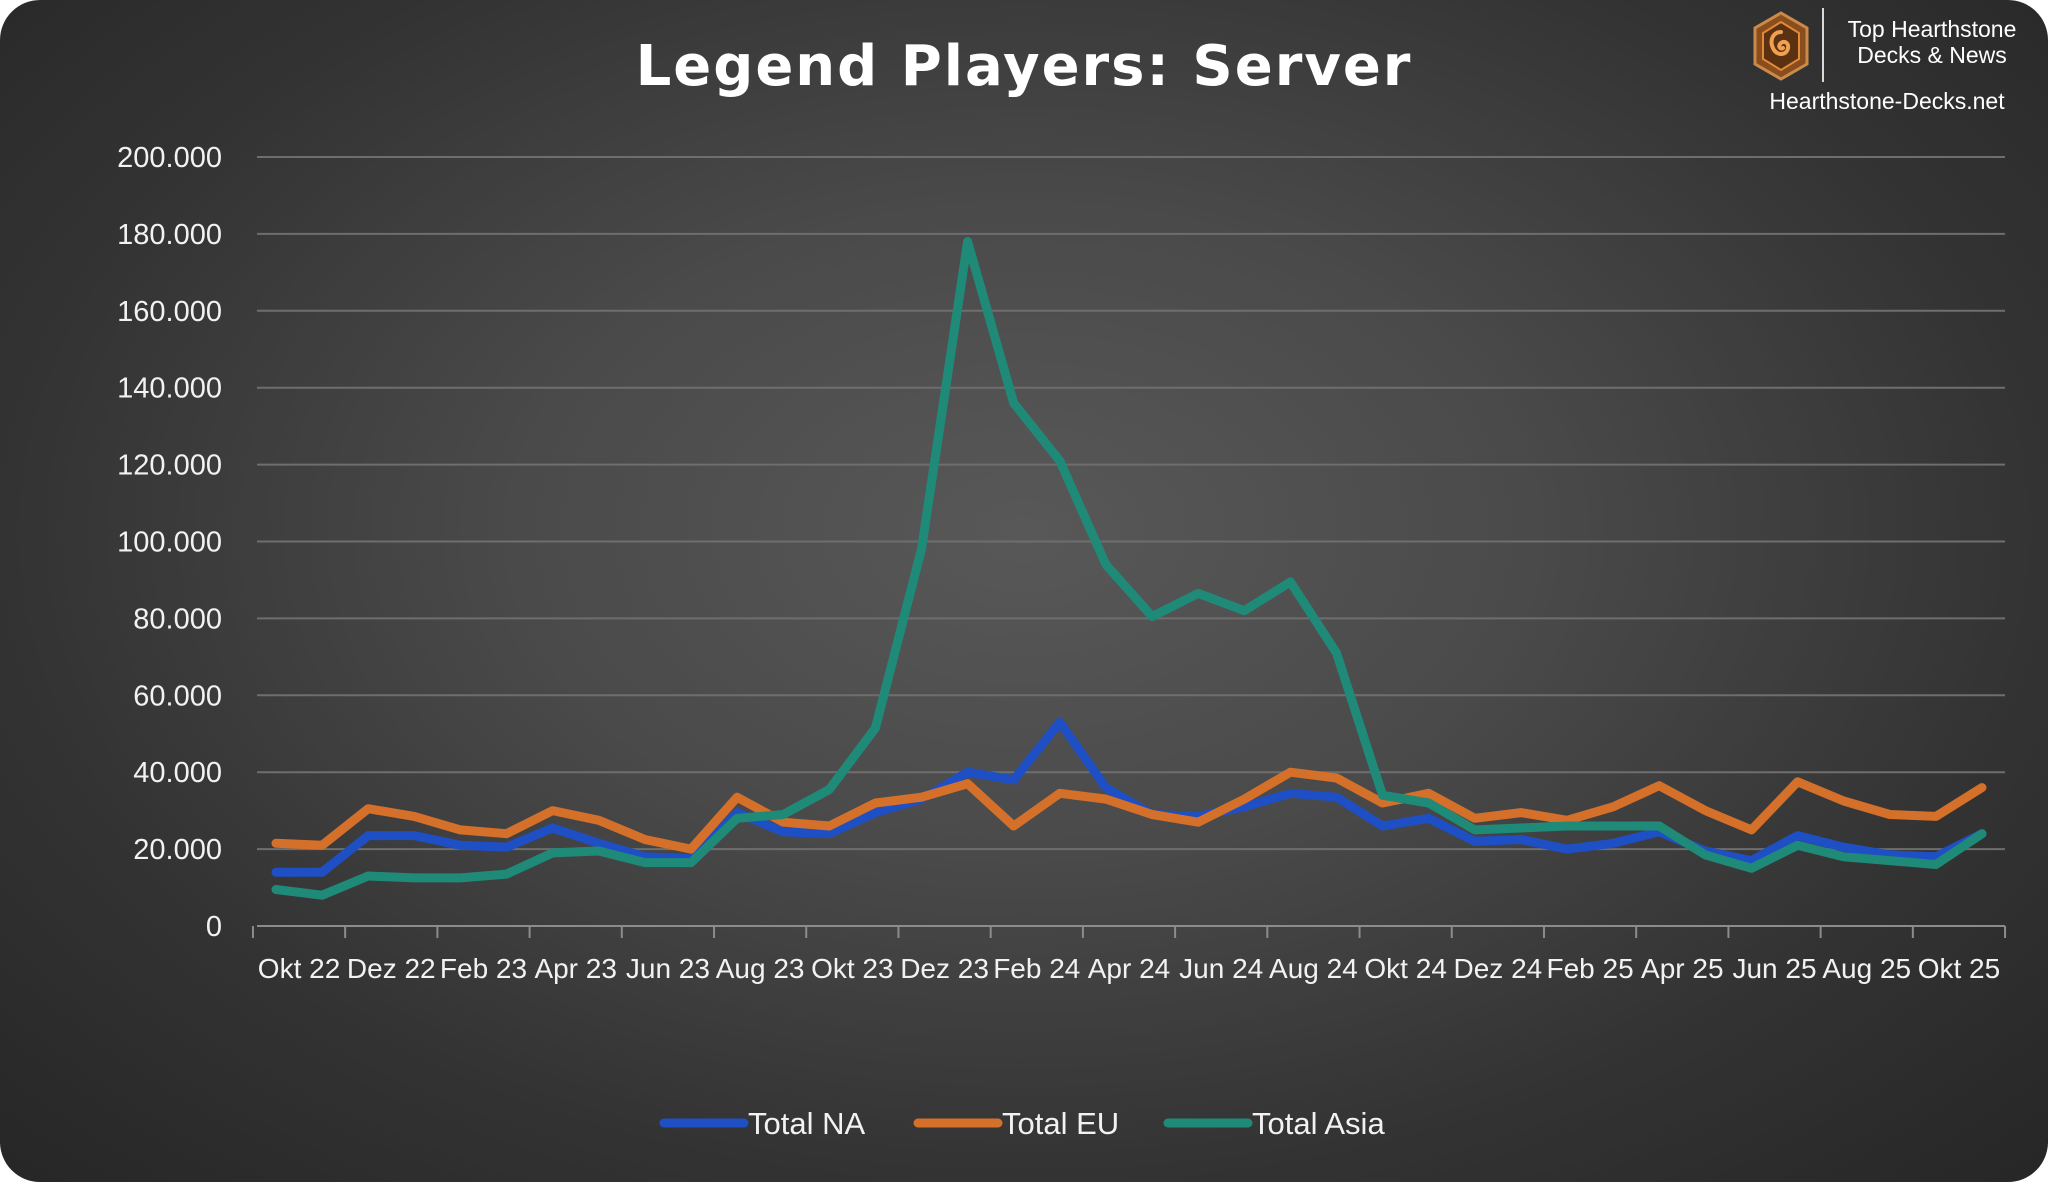 Image resolution: width=2048 pixels, height=1182 pixels. What do you see at coordinates (1313, 968) in the screenshot?
I see `x-tick-label: Aug 24` at bounding box center [1313, 968].